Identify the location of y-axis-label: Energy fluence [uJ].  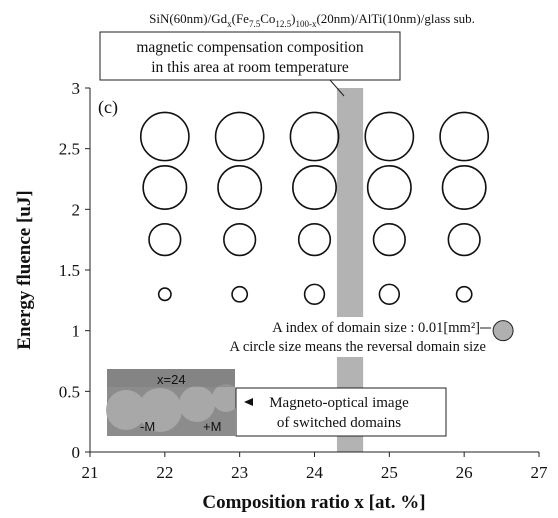
(24, 269).